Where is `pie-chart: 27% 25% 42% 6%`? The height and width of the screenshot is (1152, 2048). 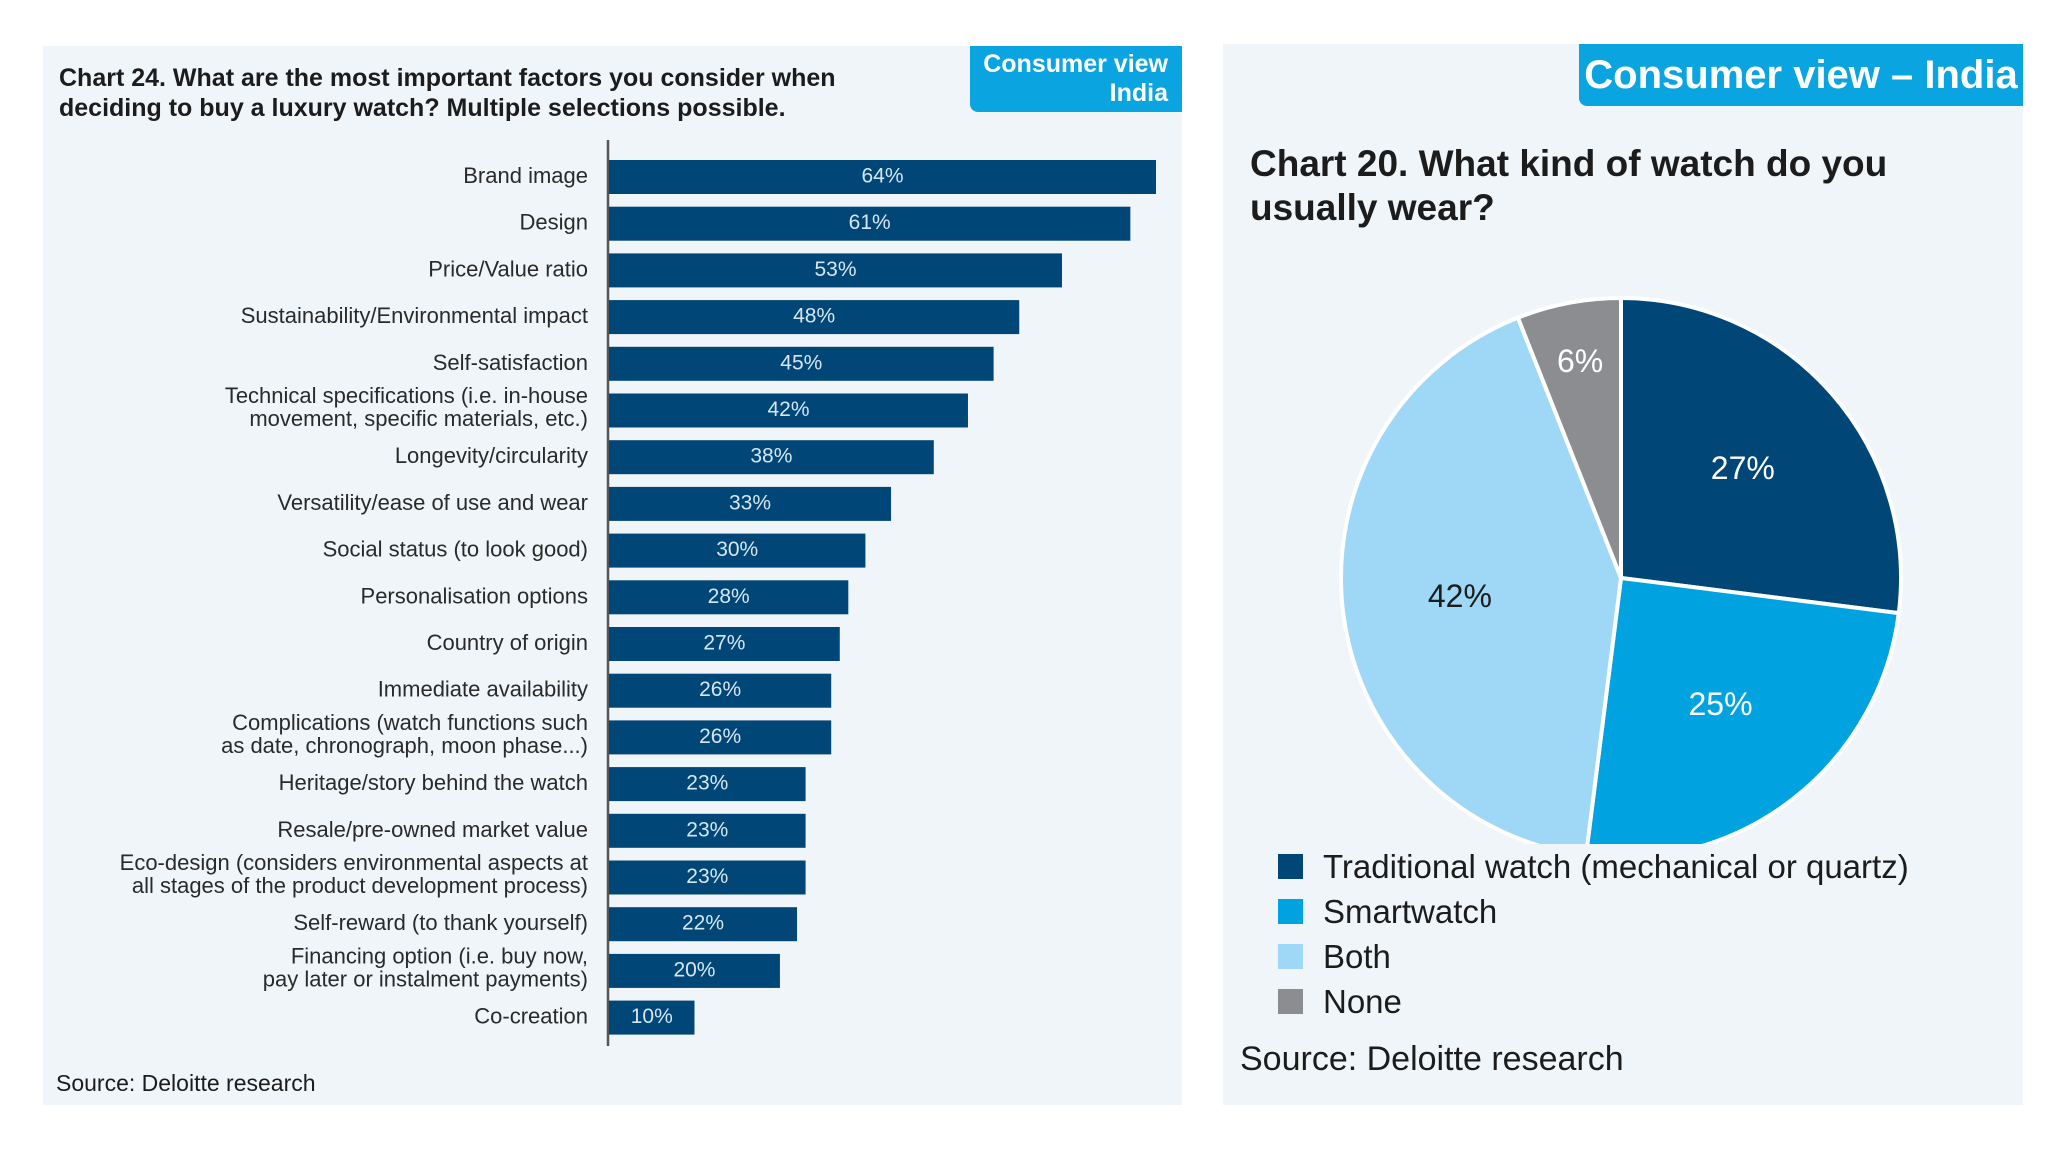 pie-chart: 27% 25% 42% 6% is located at coordinates (1621, 569).